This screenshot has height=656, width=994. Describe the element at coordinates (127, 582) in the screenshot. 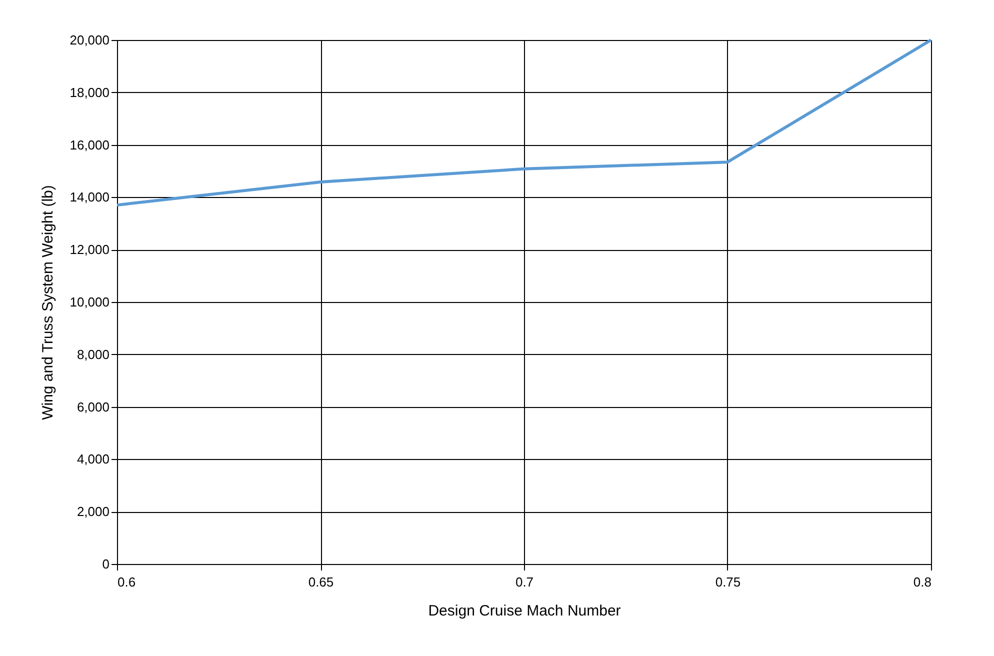

I see `x-tick-label: 0.6` at that location.